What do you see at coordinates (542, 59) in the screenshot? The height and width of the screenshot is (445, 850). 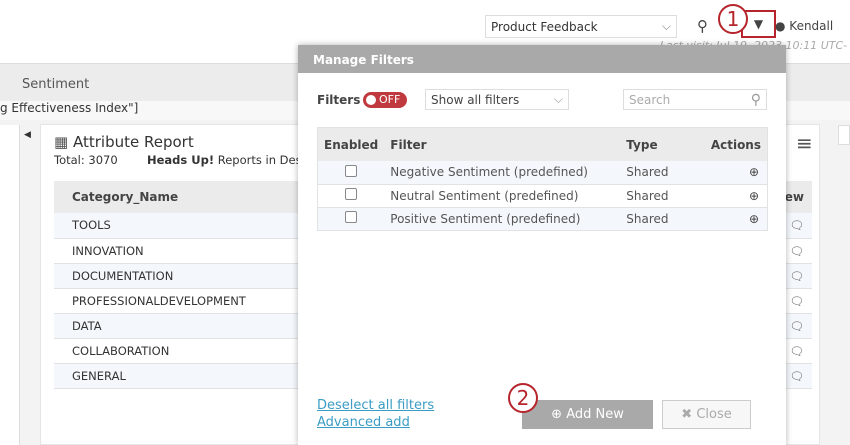 I see `dialog-title: Manage Filters` at bounding box center [542, 59].